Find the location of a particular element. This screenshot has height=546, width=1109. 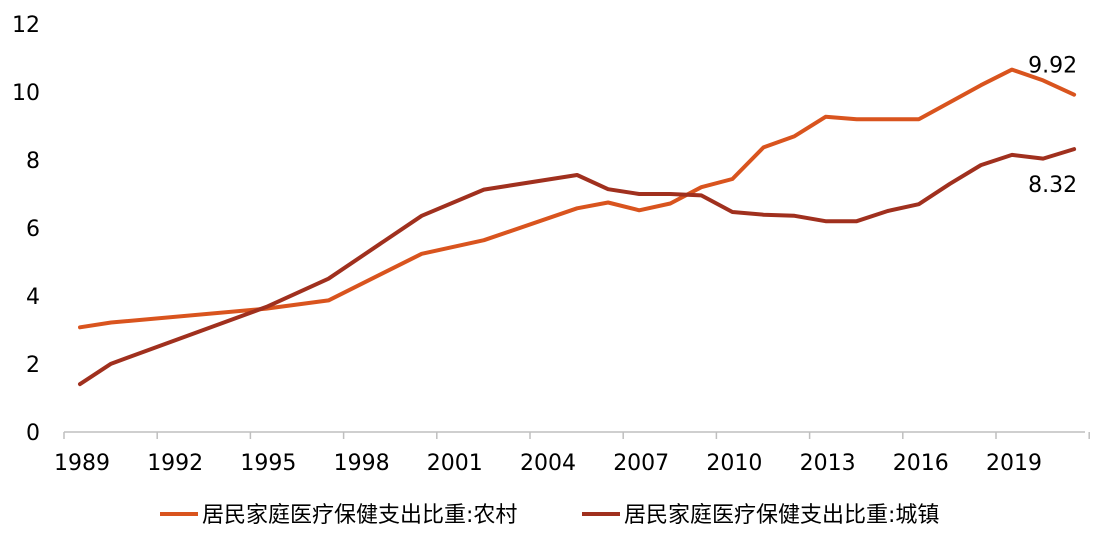

legend-label: 居民家庭医疗保健支出比重:城镇 is located at coordinates (781, 515).